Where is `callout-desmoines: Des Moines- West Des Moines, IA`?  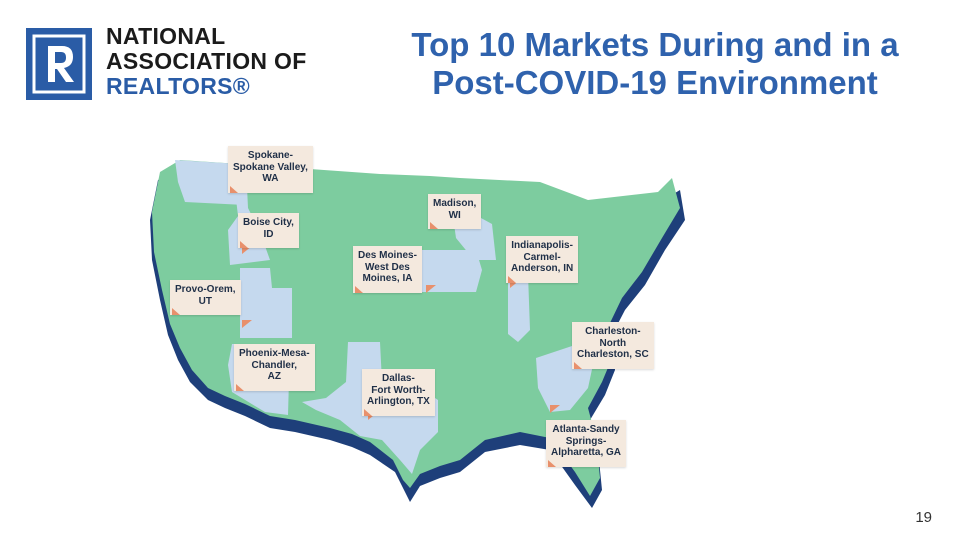
callout-desmoines: Des Moines- West Des Moines, IA is located at coordinates (387, 269).